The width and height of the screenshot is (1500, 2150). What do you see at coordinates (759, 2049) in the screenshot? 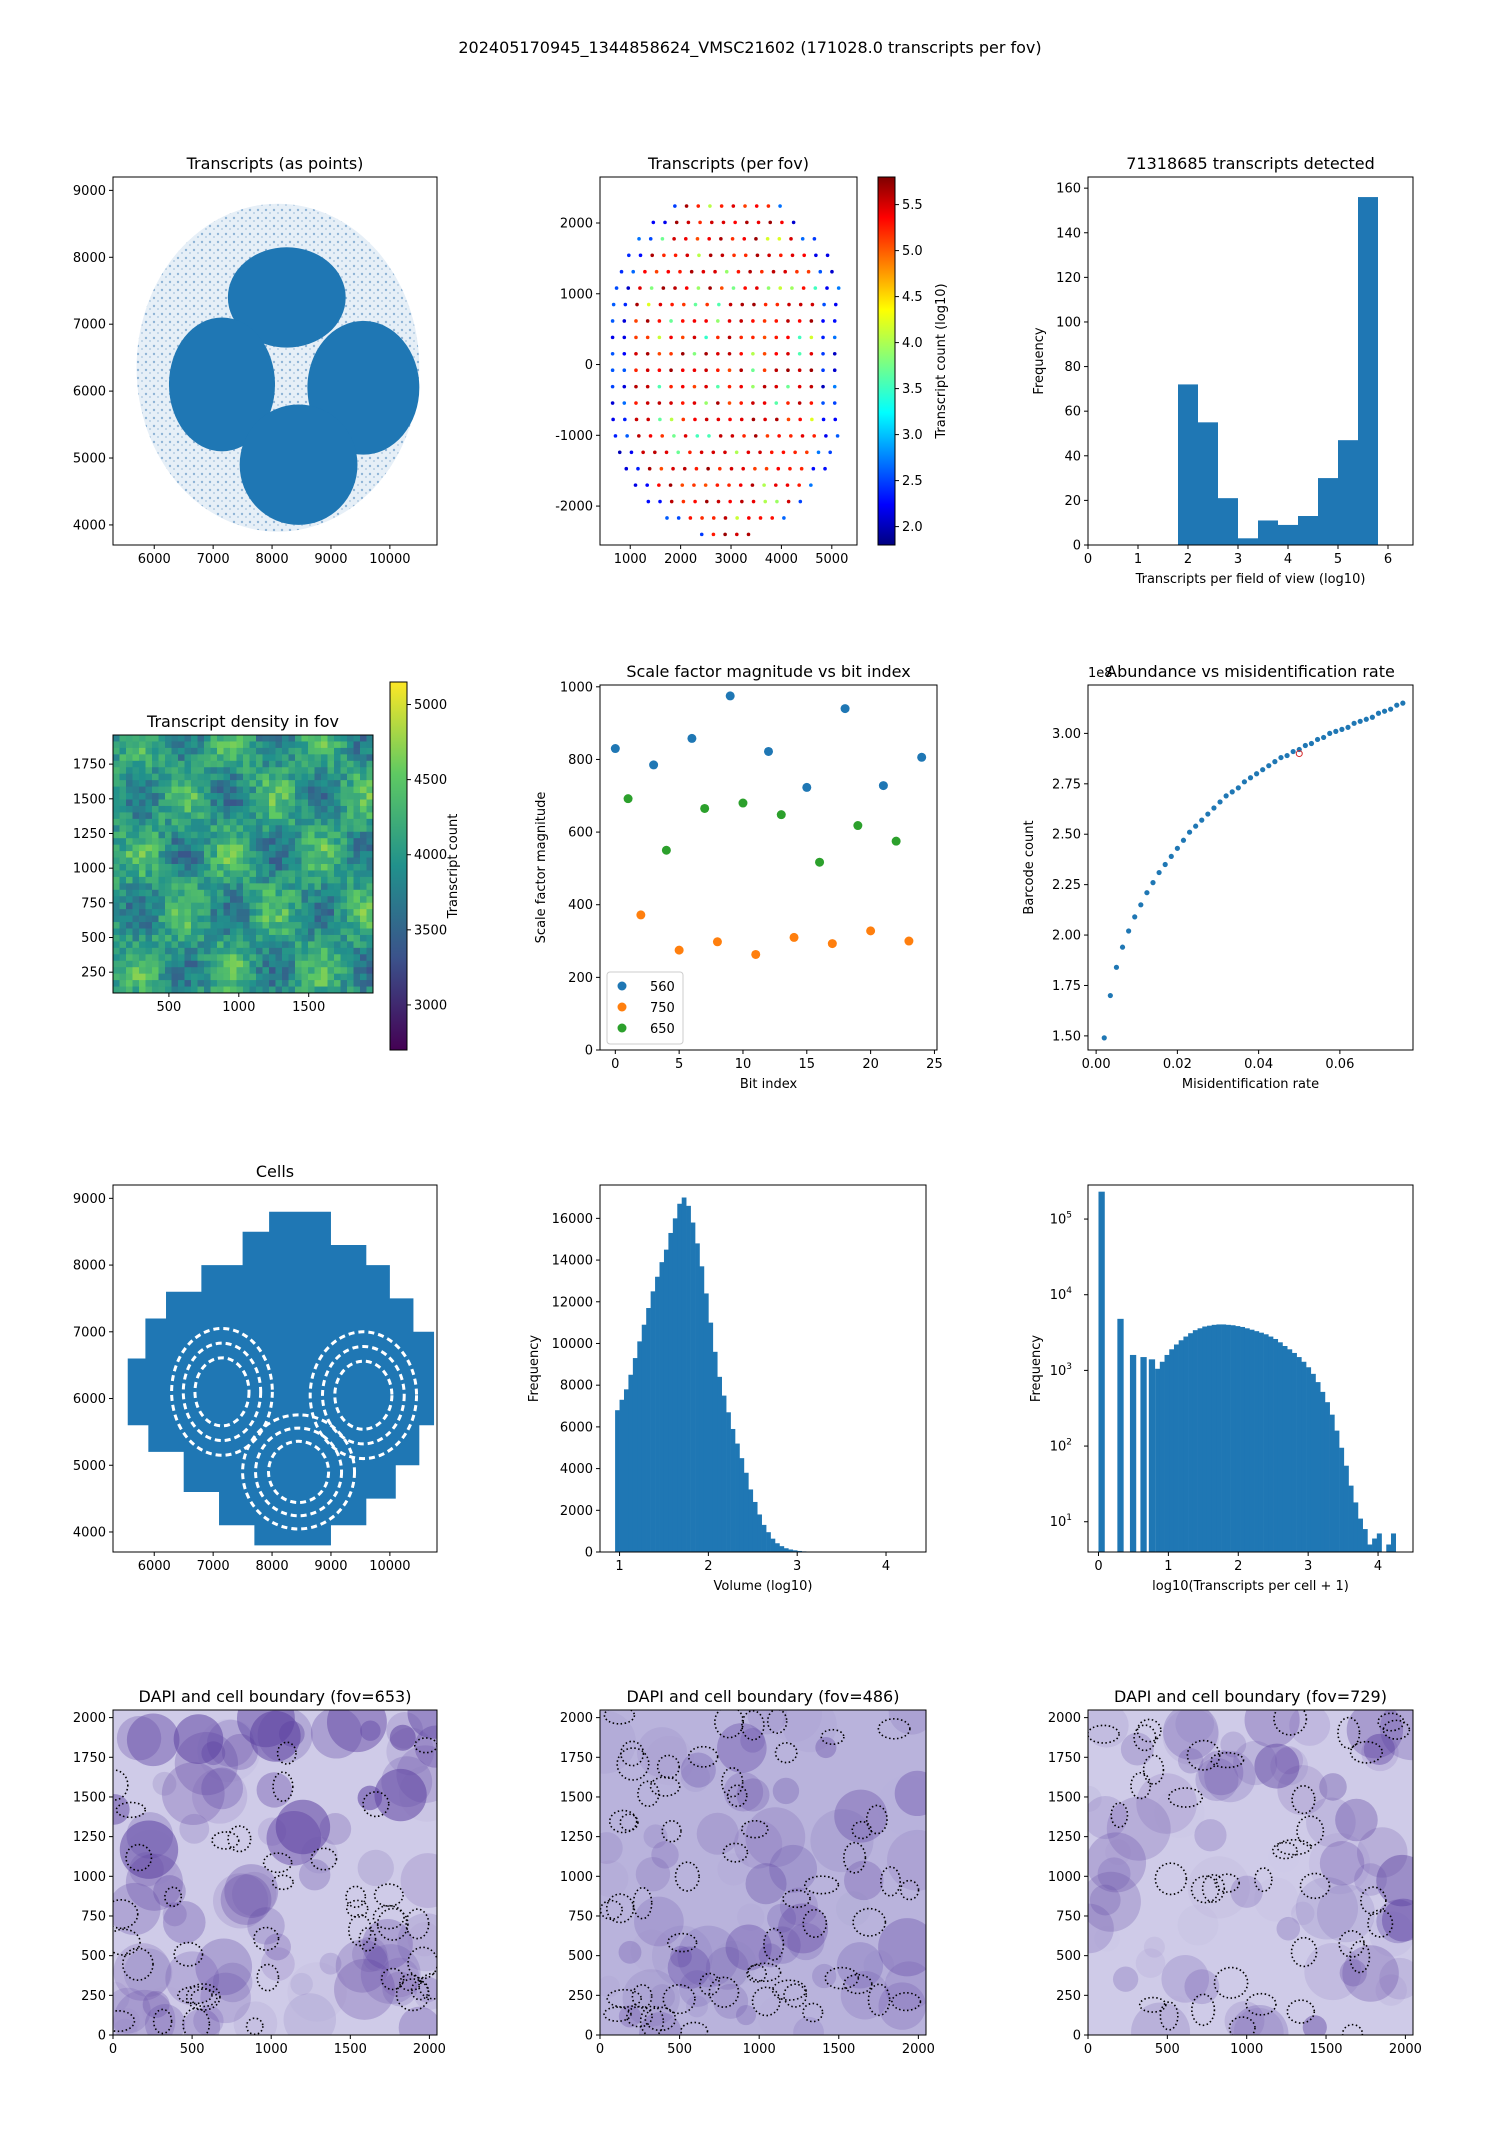
I see `x-tick-label: 1000` at bounding box center [759, 2049].